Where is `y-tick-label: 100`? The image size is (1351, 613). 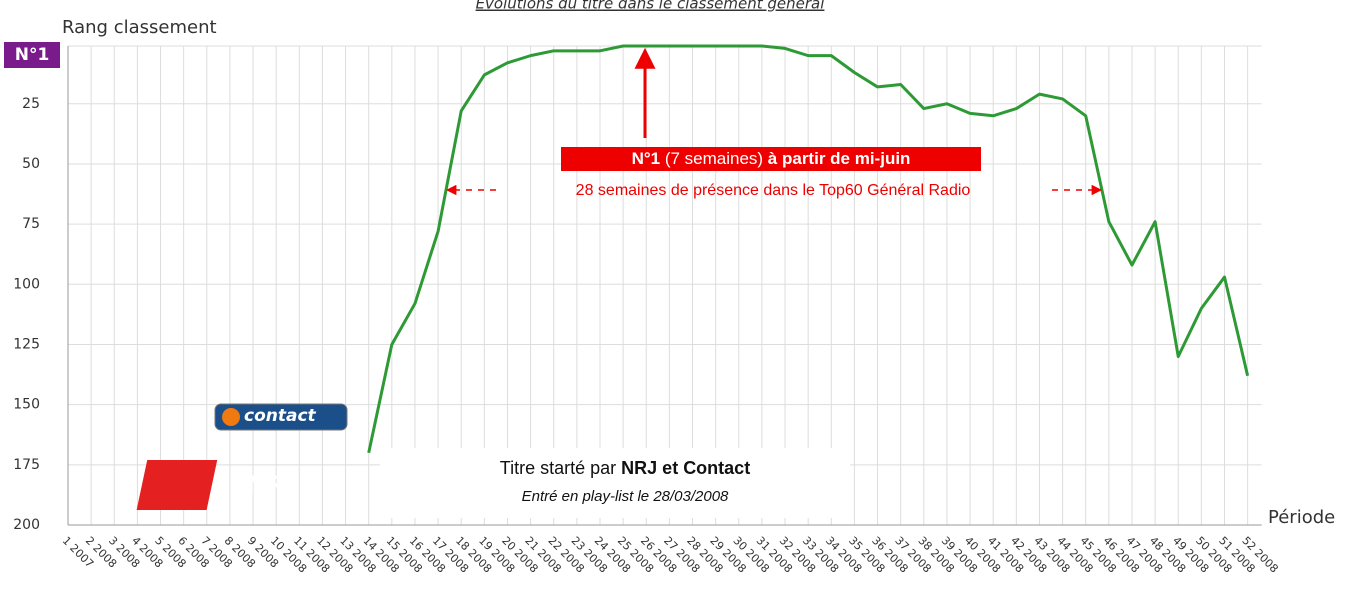 y-tick-label: 100 is located at coordinates (26, 284).